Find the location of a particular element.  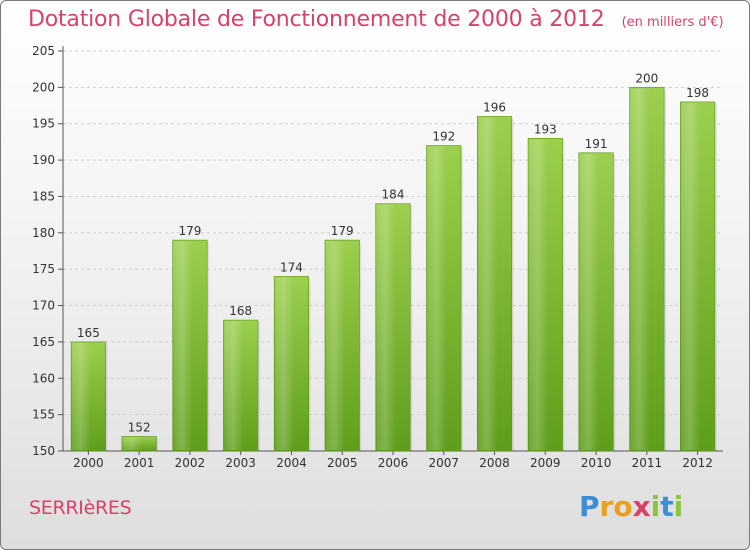

bar-highlight-2000 is located at coordinates (82, 396).